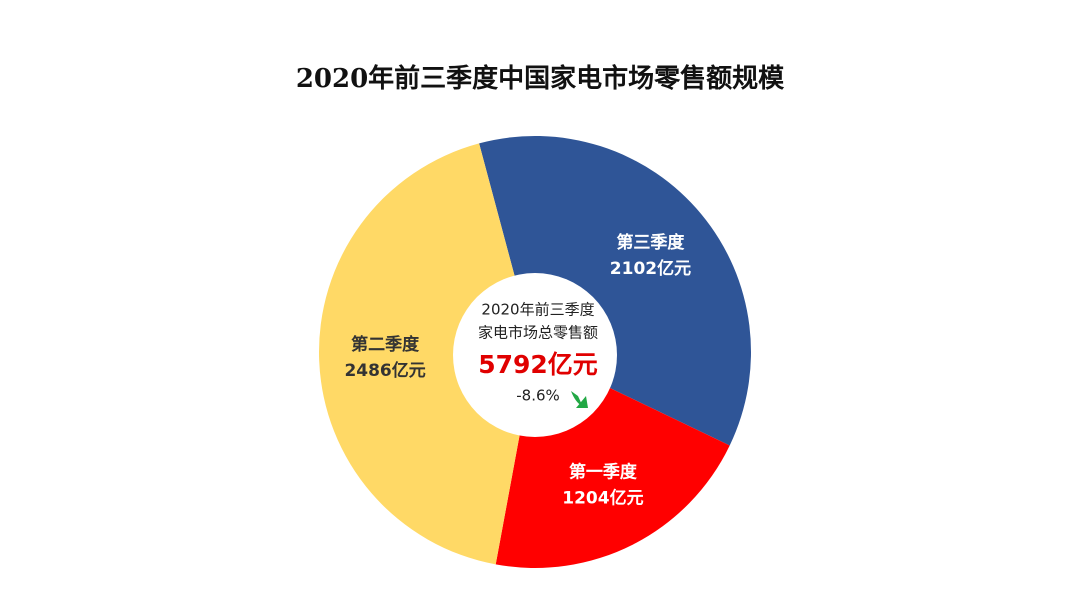 This screenshot has width=1080, height=608. Describe the element at coordinates (538, 364) in the screenshot. I see `center-total: 5792亿元` at that location.